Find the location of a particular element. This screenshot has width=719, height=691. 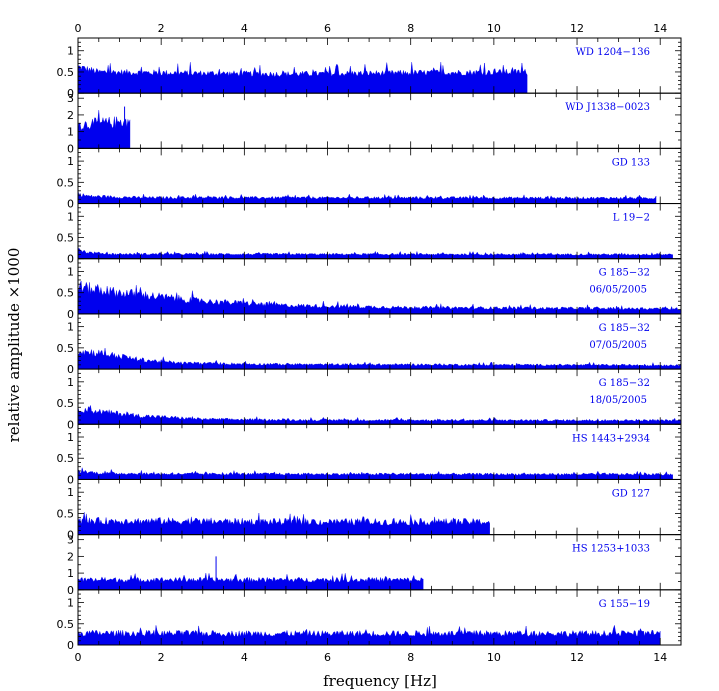

panel-label: HS 1253+1033 is located at coordinates (611, 549).